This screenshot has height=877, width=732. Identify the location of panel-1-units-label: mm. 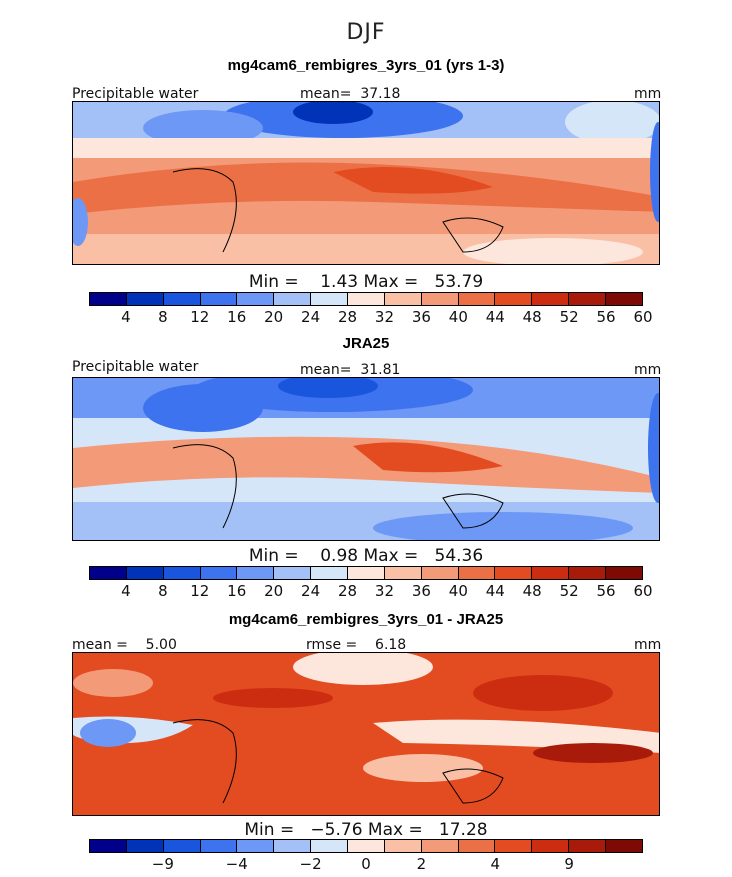
(648, 94).